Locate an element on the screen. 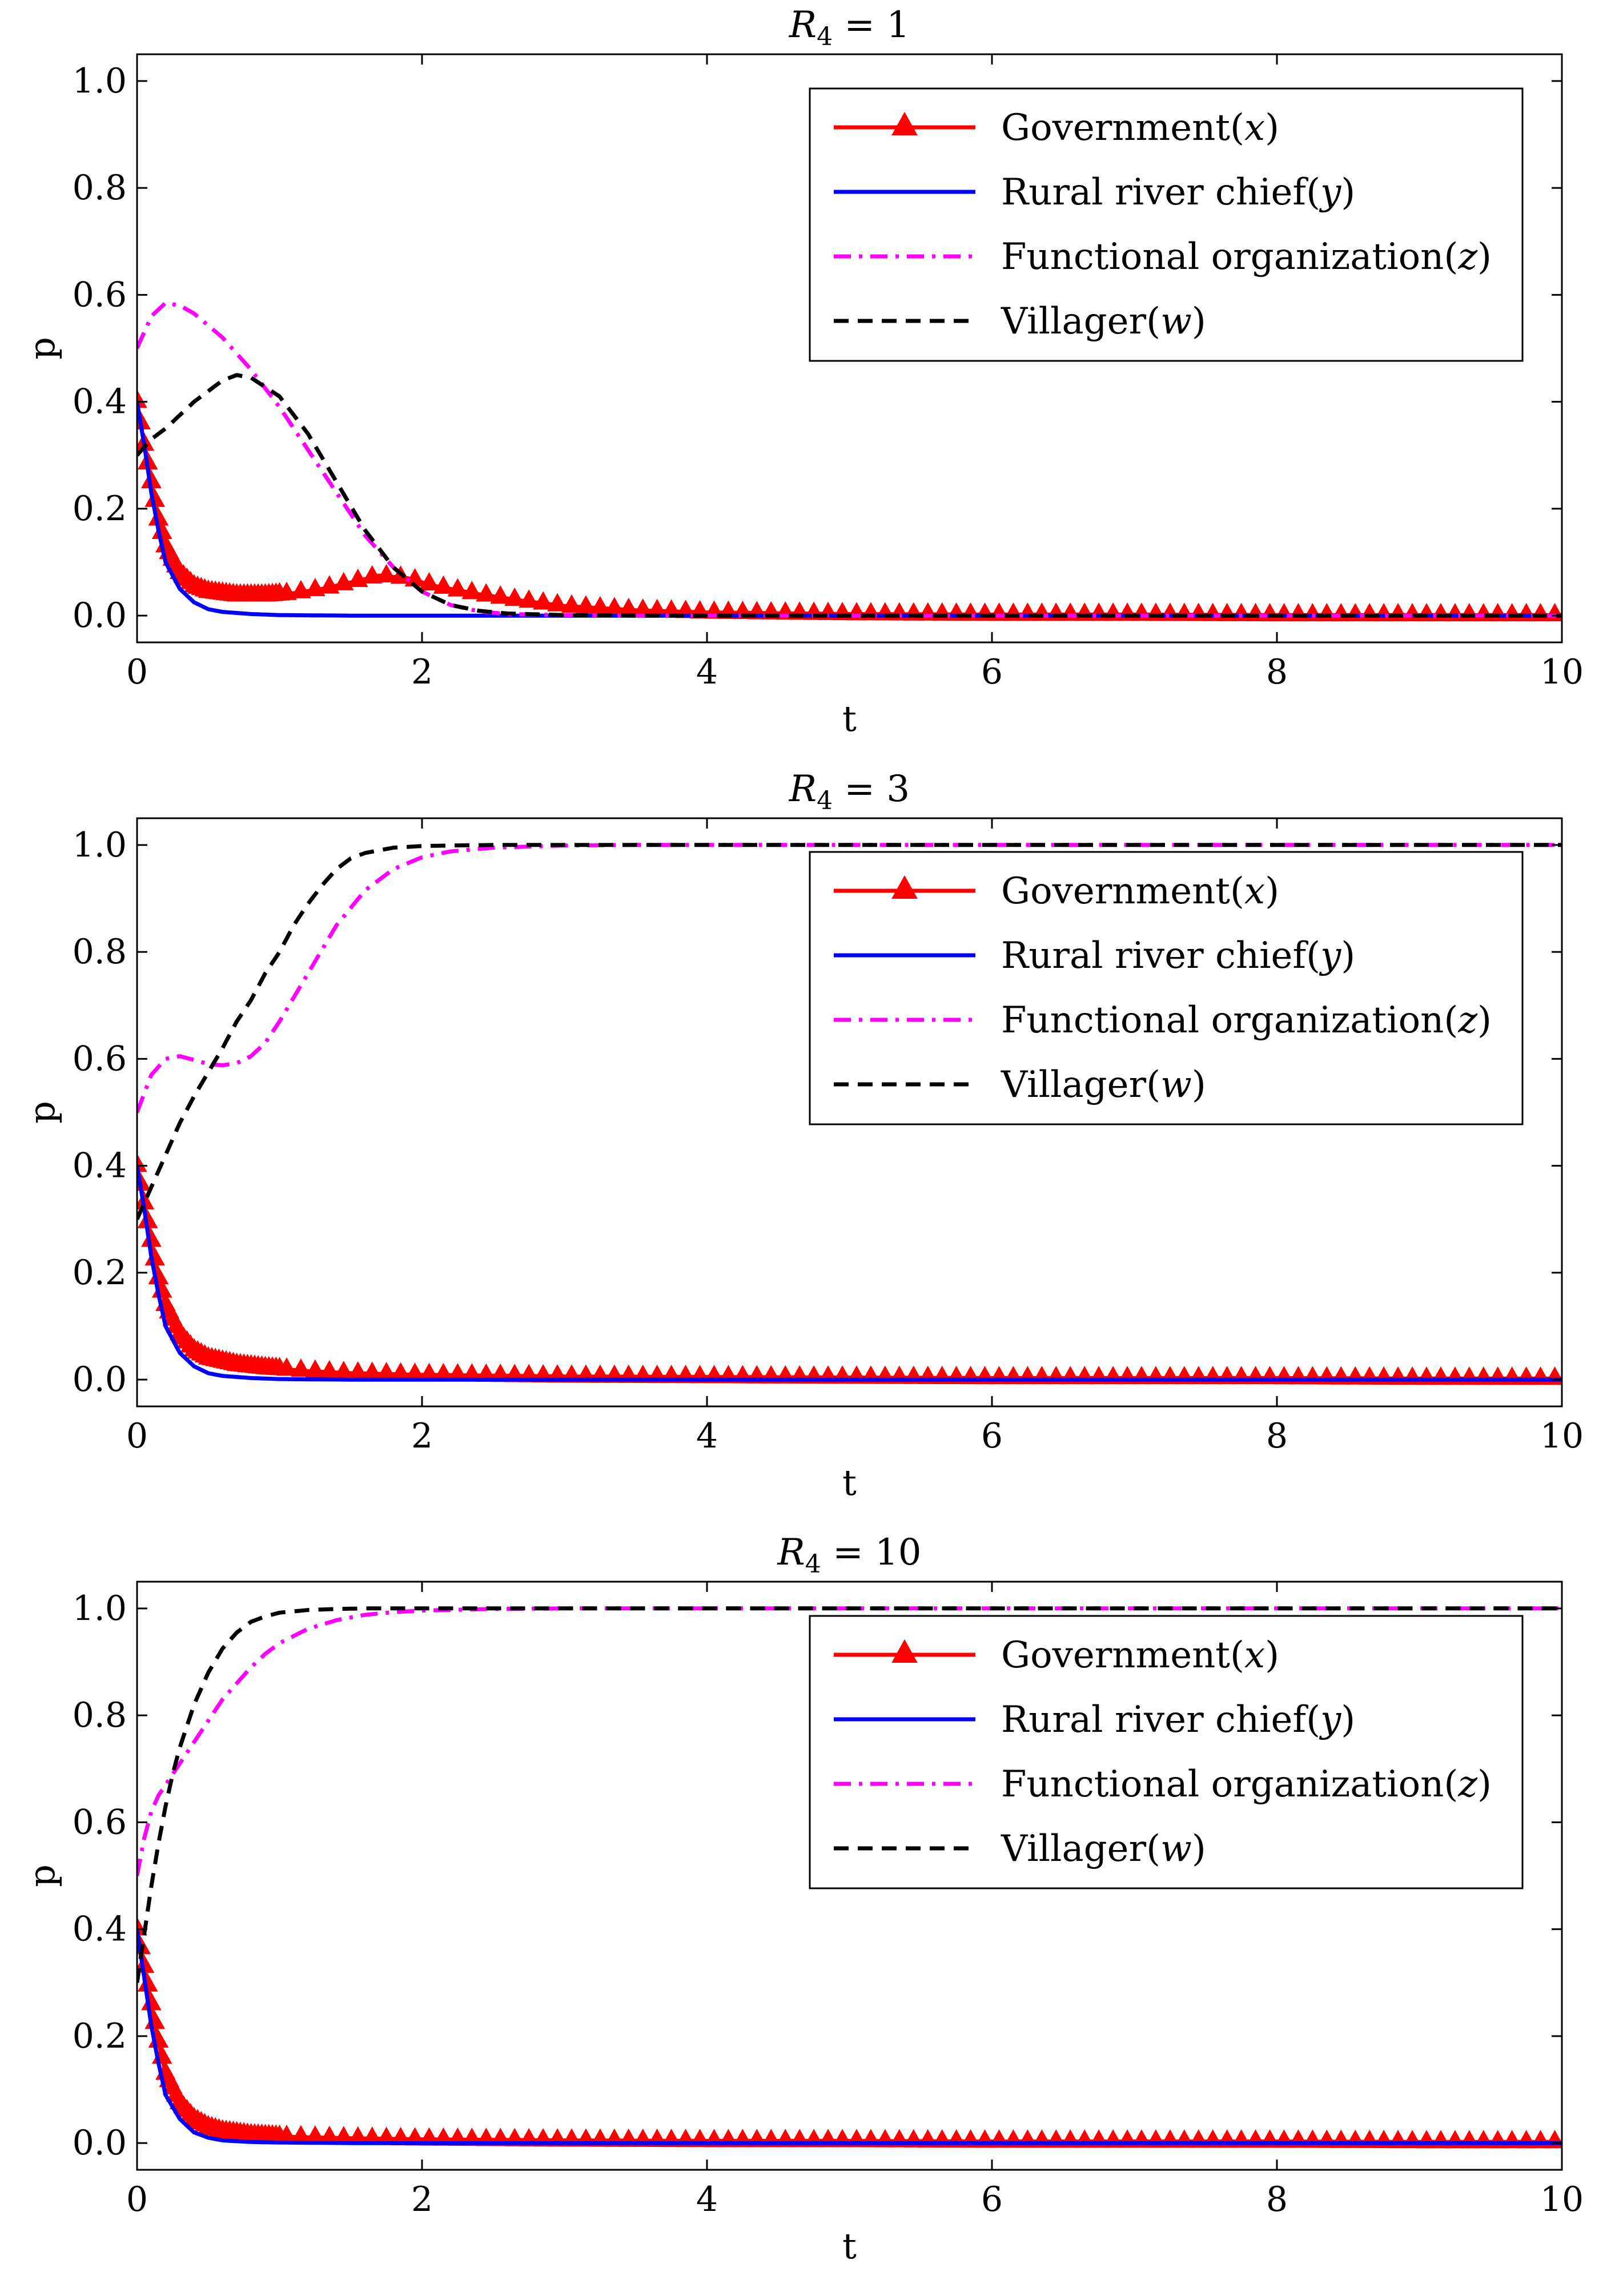 This screenshot has height=2296, width=1611. chart-title: R4 = 1 is located at coordinates (849, 27).